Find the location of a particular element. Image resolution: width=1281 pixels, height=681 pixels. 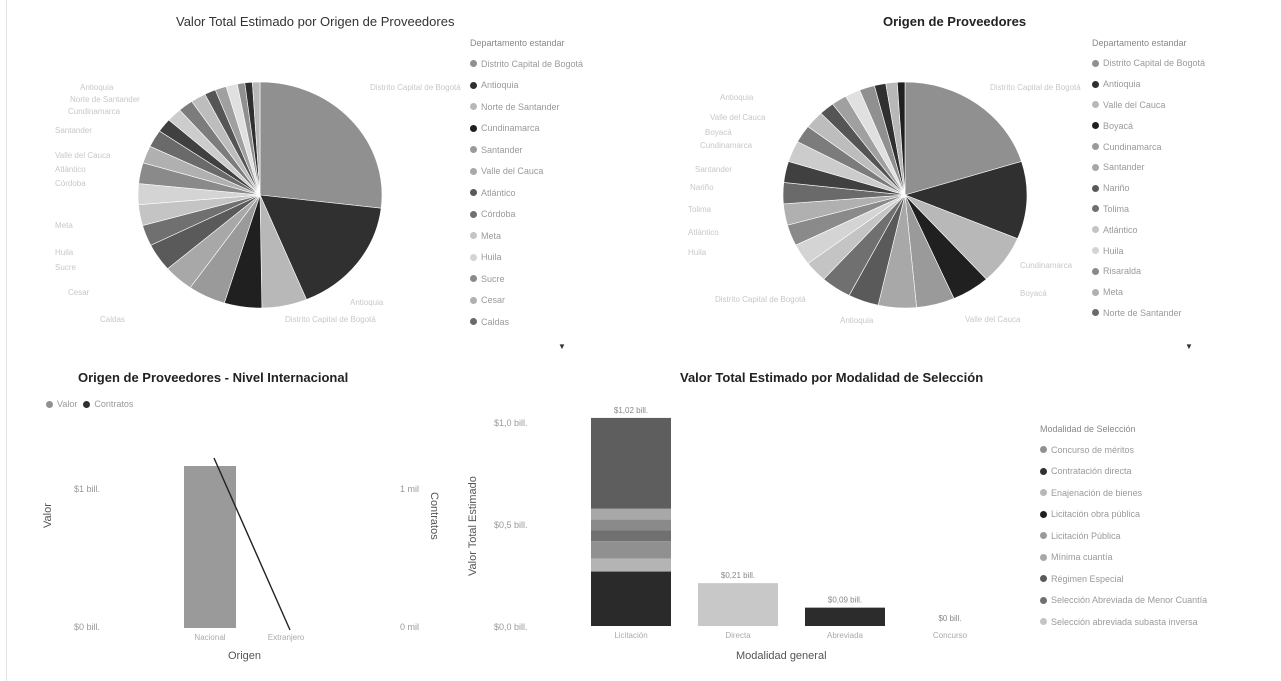

legend-item: Régimen Especial is located at coordinates (1160, 579).